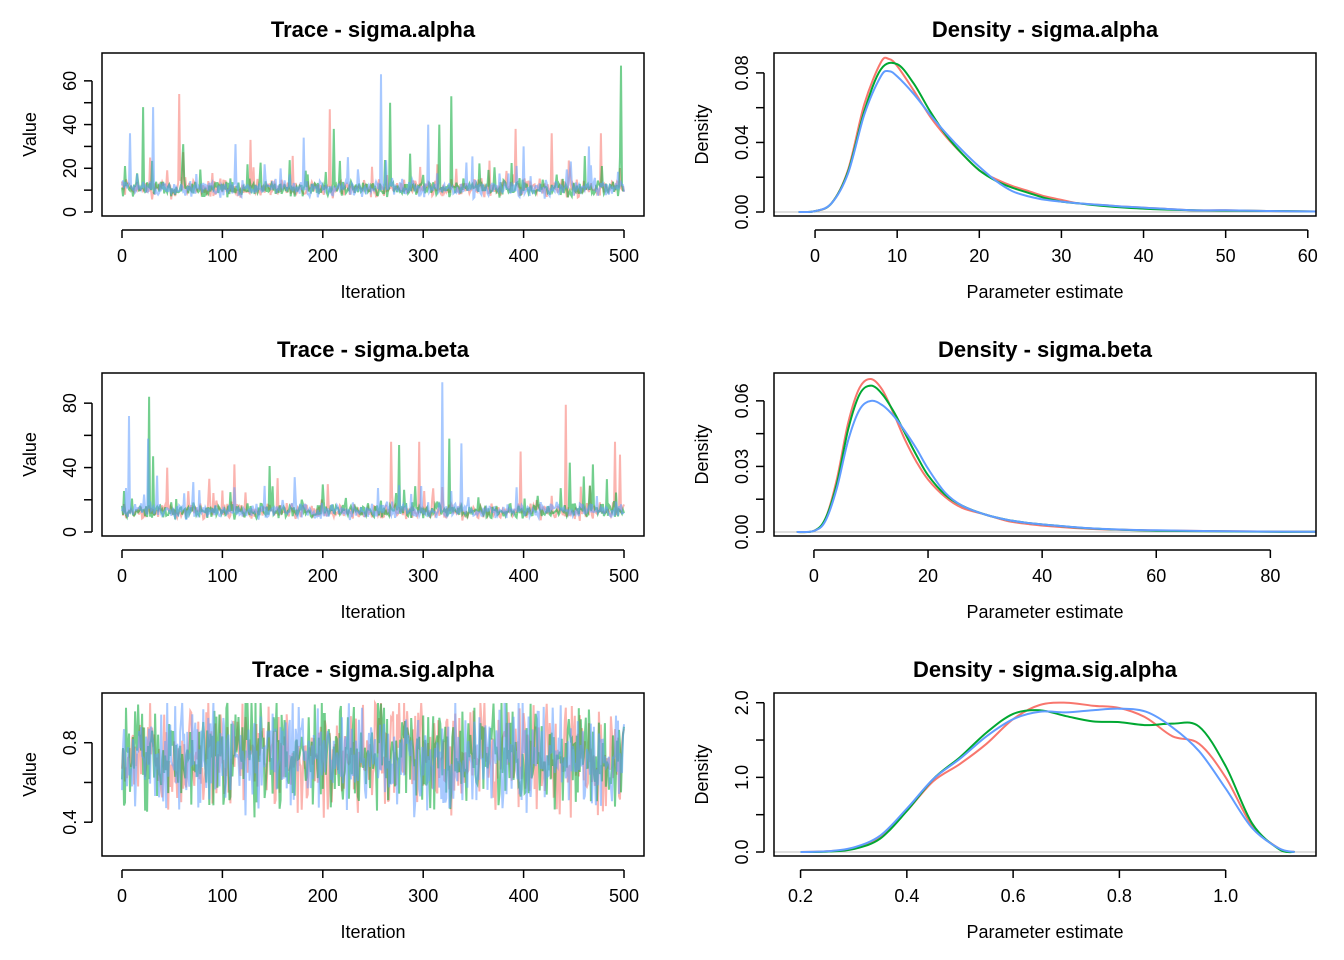 Image resolution: width=1344 pixels, height=960 pixels. What do you see at coordinates (373, 349) in the screenshot?
I see `panel-title: Trace - sigma.beta` at bounding box center [373, 349].